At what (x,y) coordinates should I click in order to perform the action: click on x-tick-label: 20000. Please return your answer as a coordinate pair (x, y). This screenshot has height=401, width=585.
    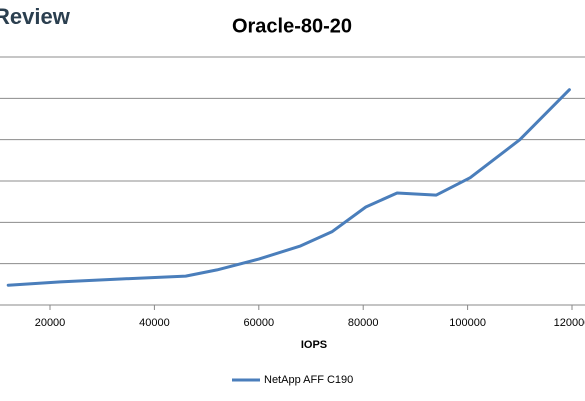
    Looking at the image, I should click on (50, 323).